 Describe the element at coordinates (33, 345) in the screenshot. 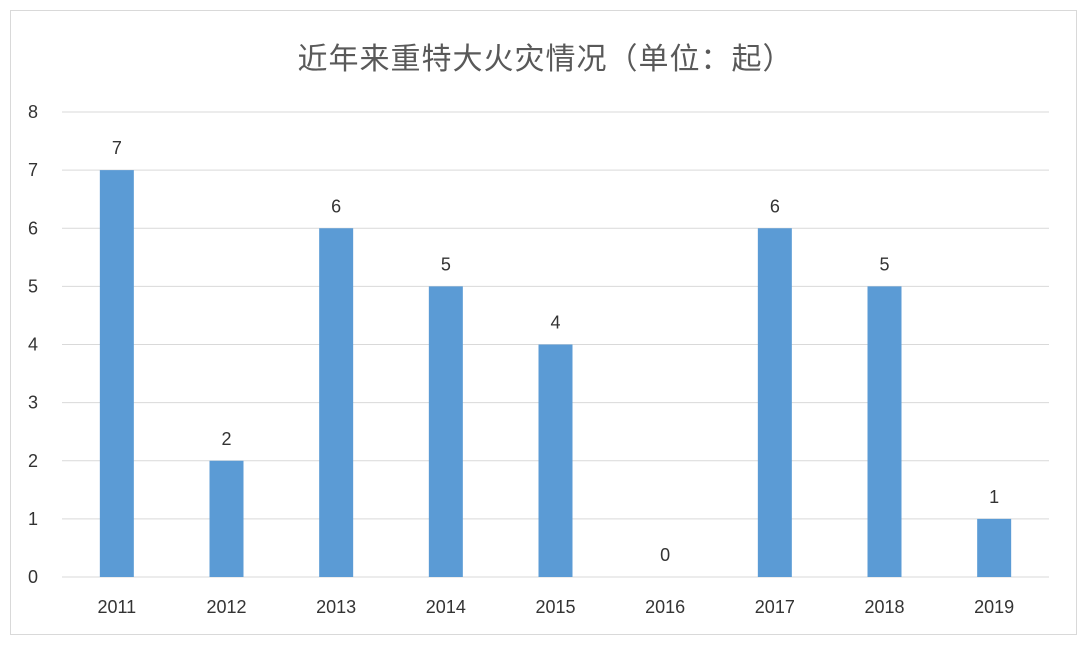

I see `y-tick-label: 4` at that location.